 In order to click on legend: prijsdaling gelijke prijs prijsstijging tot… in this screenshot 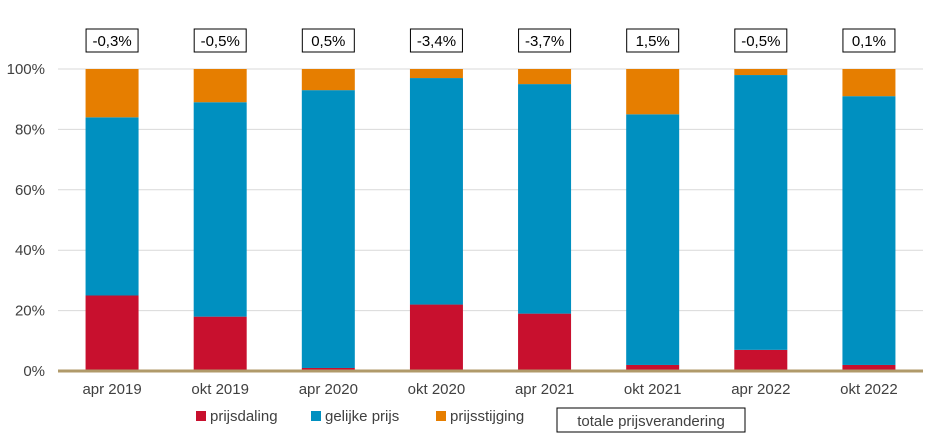, I will do `click(471, 420)`.